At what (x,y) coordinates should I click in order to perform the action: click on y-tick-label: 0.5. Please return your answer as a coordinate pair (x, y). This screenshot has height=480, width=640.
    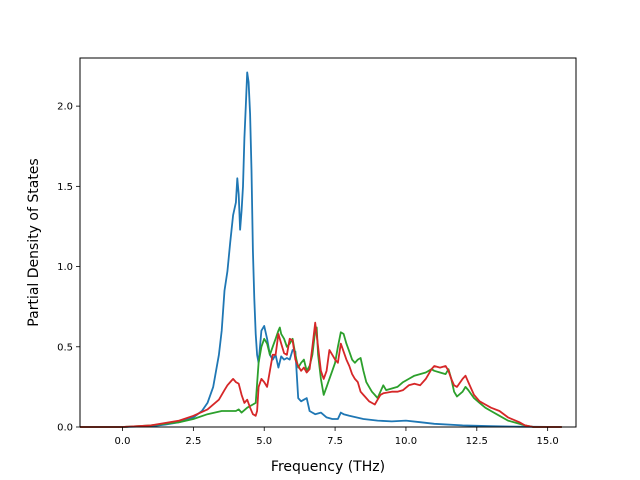
    Looking at the image, I should click on (65, 347).